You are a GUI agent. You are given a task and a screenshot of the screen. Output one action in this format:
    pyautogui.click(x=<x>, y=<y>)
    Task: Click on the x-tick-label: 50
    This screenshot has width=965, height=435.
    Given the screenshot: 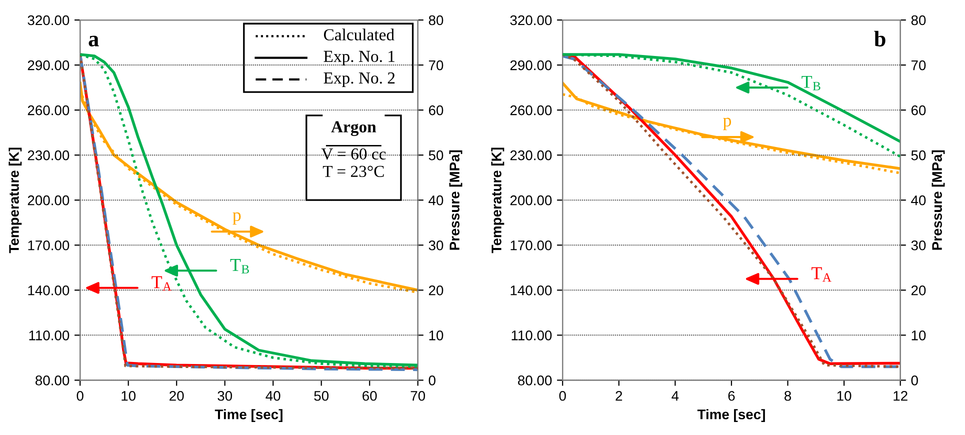 What is the action you would take?
    pyautogui.click(x=321, y=395)
    